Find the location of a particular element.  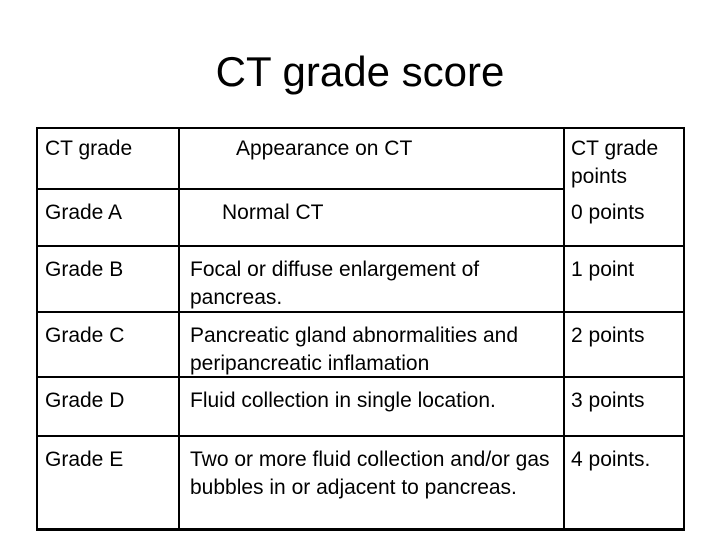

cell-grade-d: Grade D is located at coordinates (109, 407).